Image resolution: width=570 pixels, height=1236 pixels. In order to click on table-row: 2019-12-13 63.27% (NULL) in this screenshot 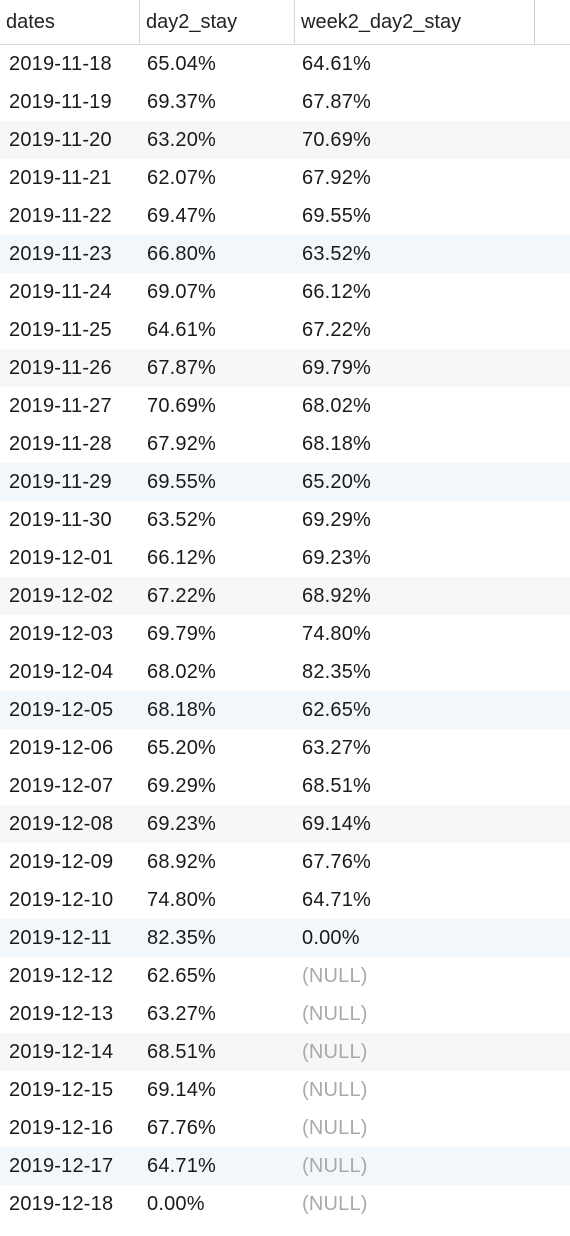, I will do `click(285, 1014)`.